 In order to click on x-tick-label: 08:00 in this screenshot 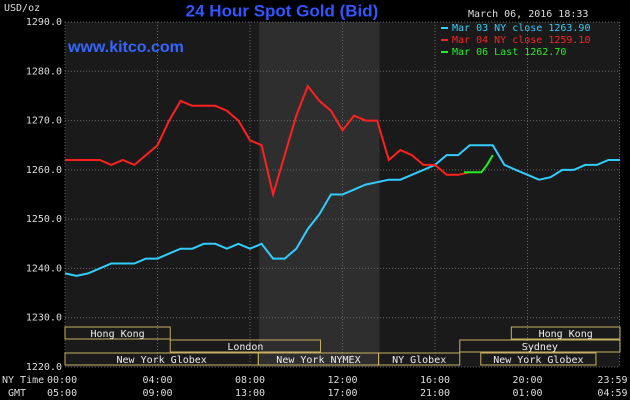, I will do `click(250, 380)`.